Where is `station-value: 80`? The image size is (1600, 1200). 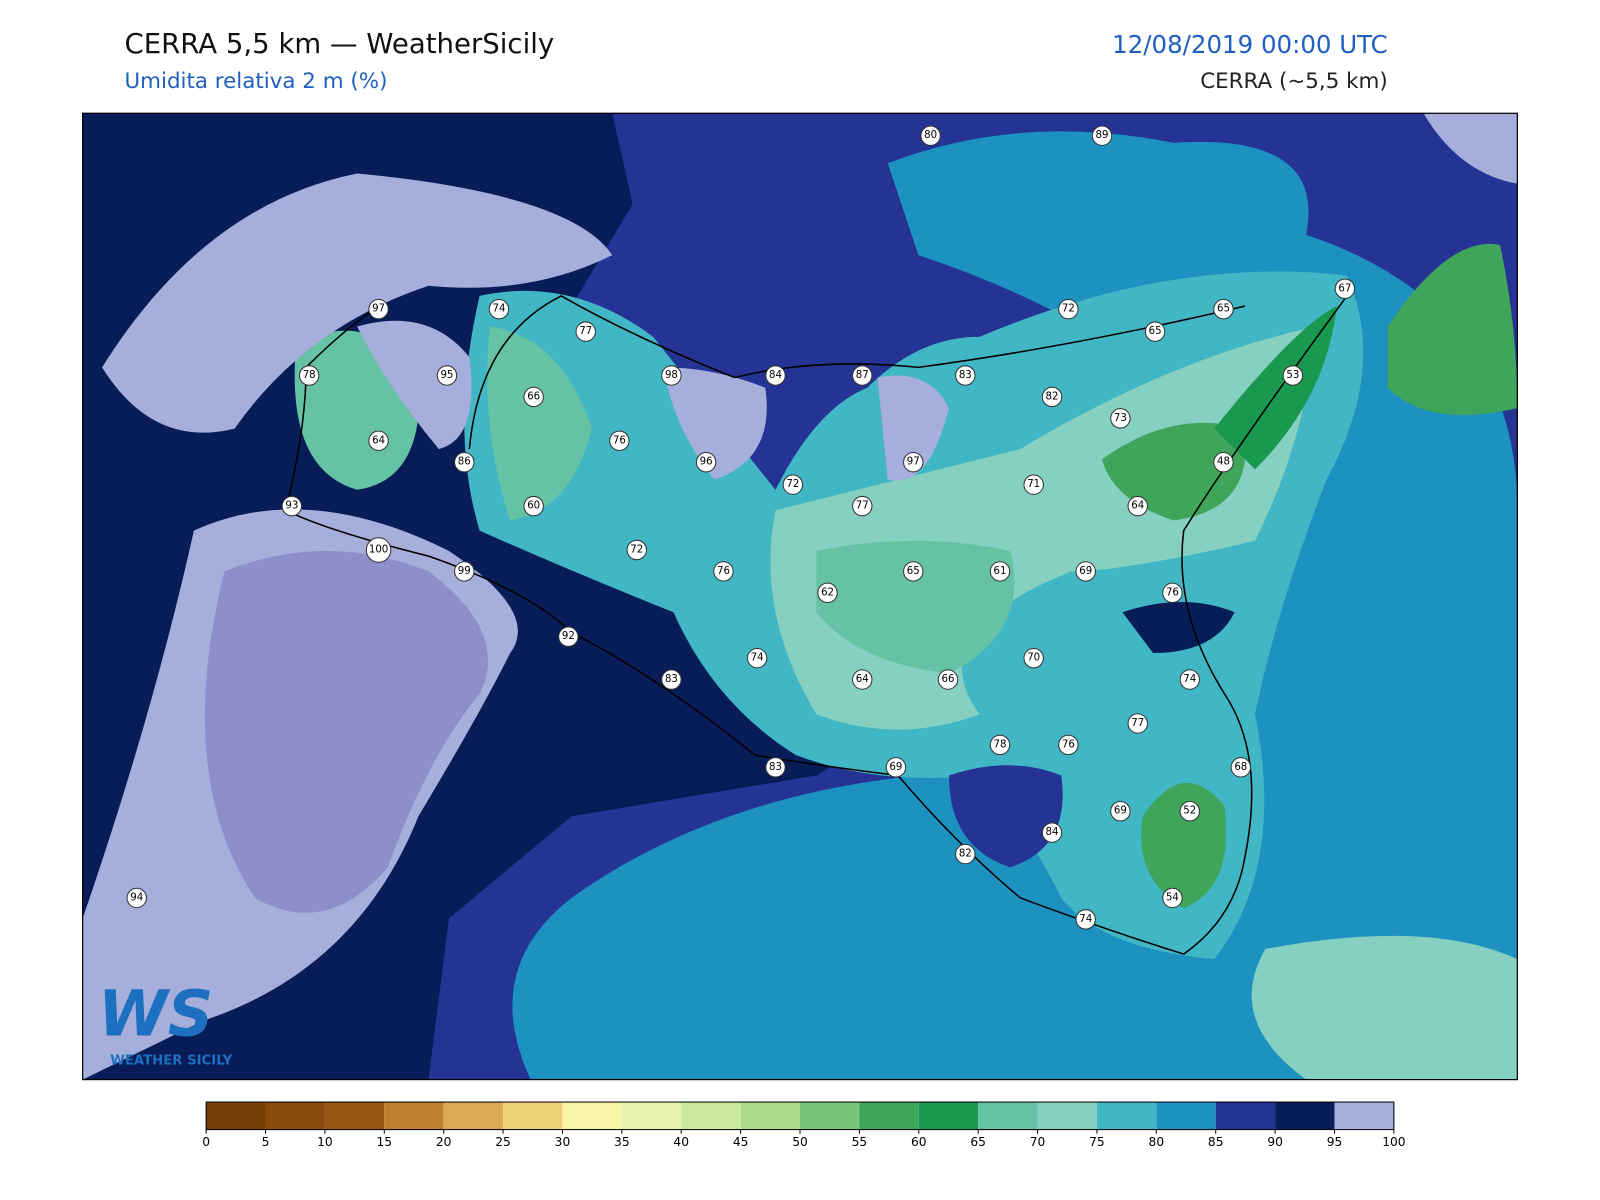
station-value: 80 is located at coordinates (930, 135).